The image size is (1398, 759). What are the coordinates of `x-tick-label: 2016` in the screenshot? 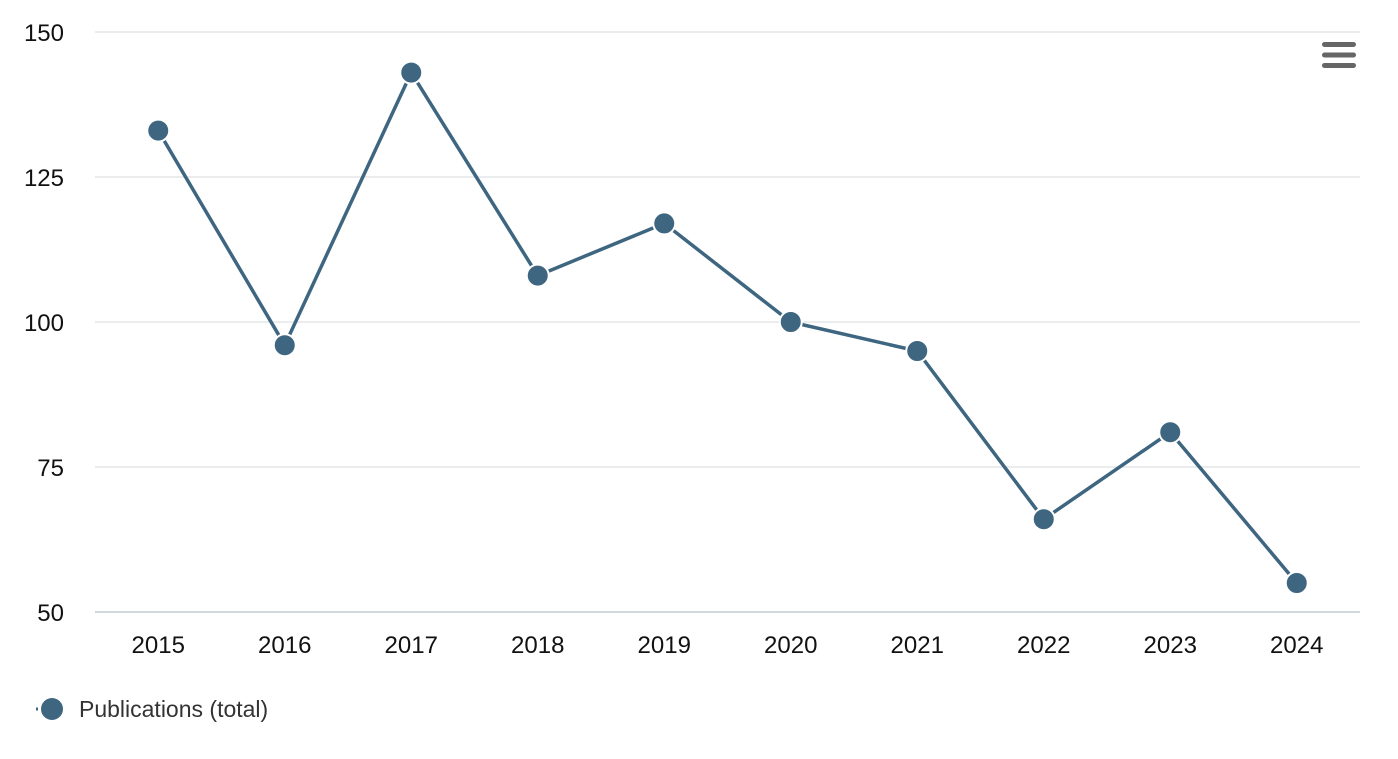 It's located at (284, 645).